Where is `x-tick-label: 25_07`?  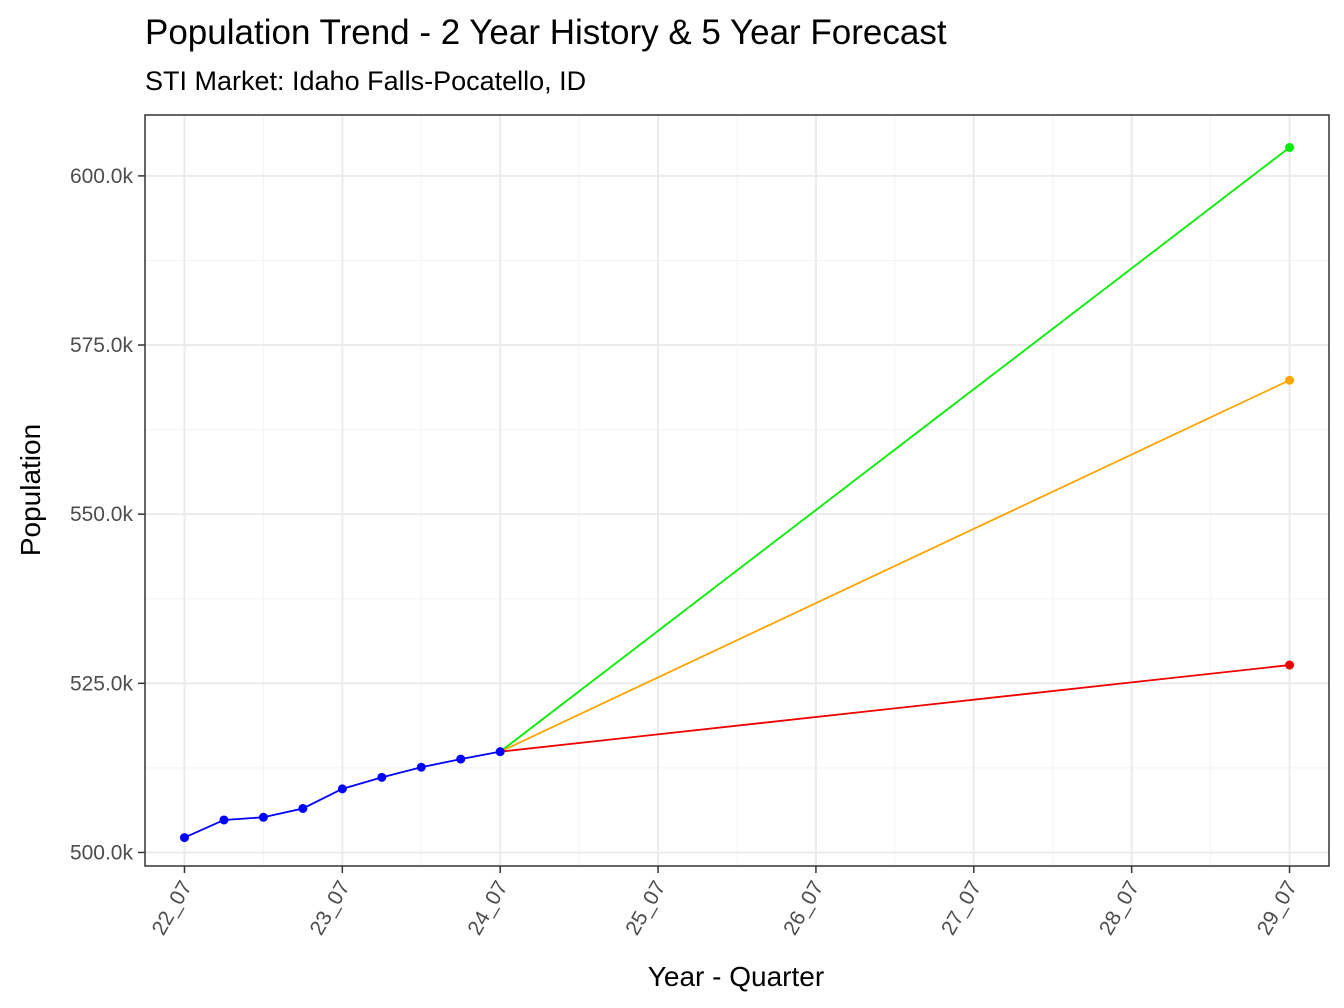 x-tick-label: 25_07 is located at coordinates (645, 908).